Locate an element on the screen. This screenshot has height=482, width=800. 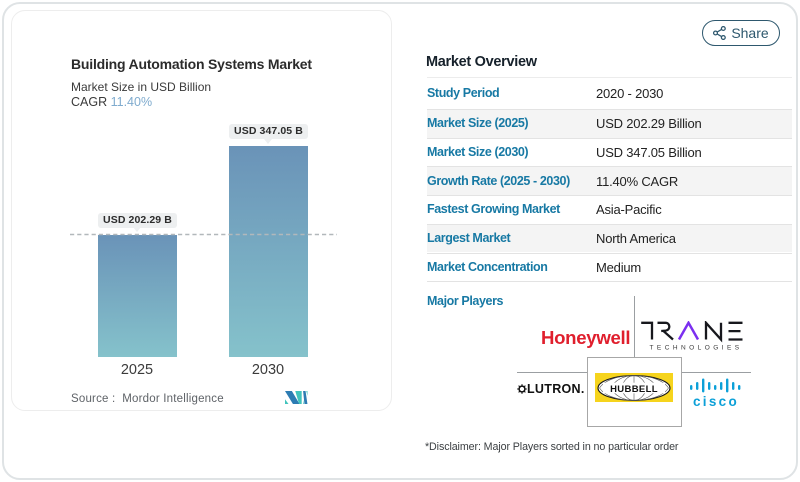
svg-text: HUBBELL is located at coordinates (634, 388).